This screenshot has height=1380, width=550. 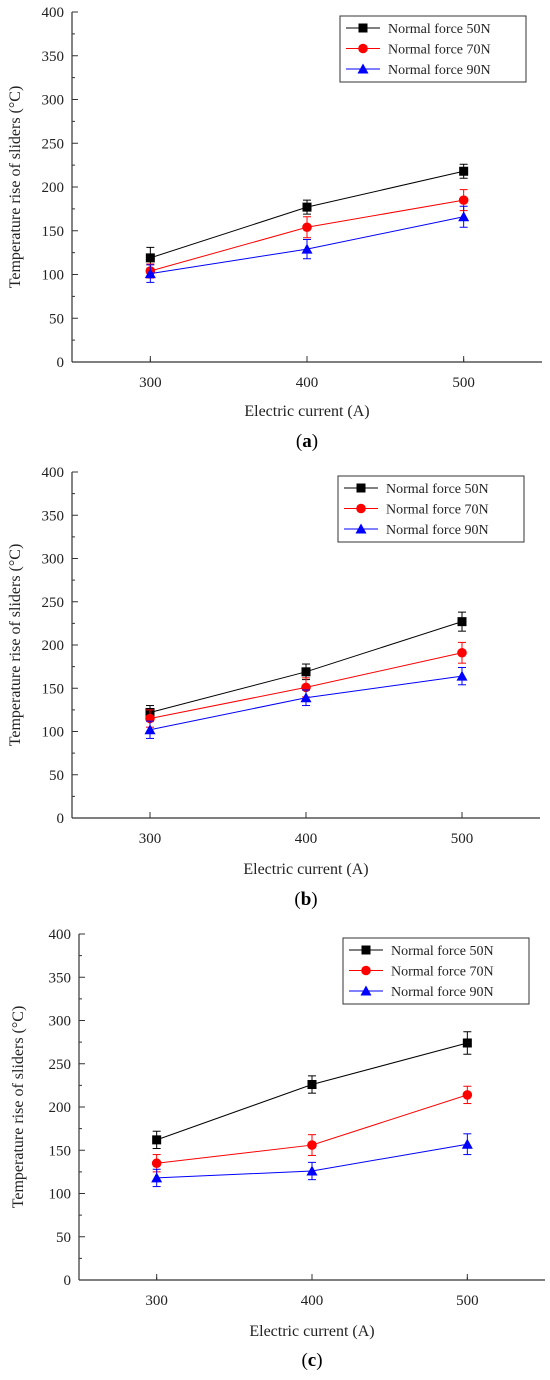 I want to click on legend-box, so click(x=431, y=509).